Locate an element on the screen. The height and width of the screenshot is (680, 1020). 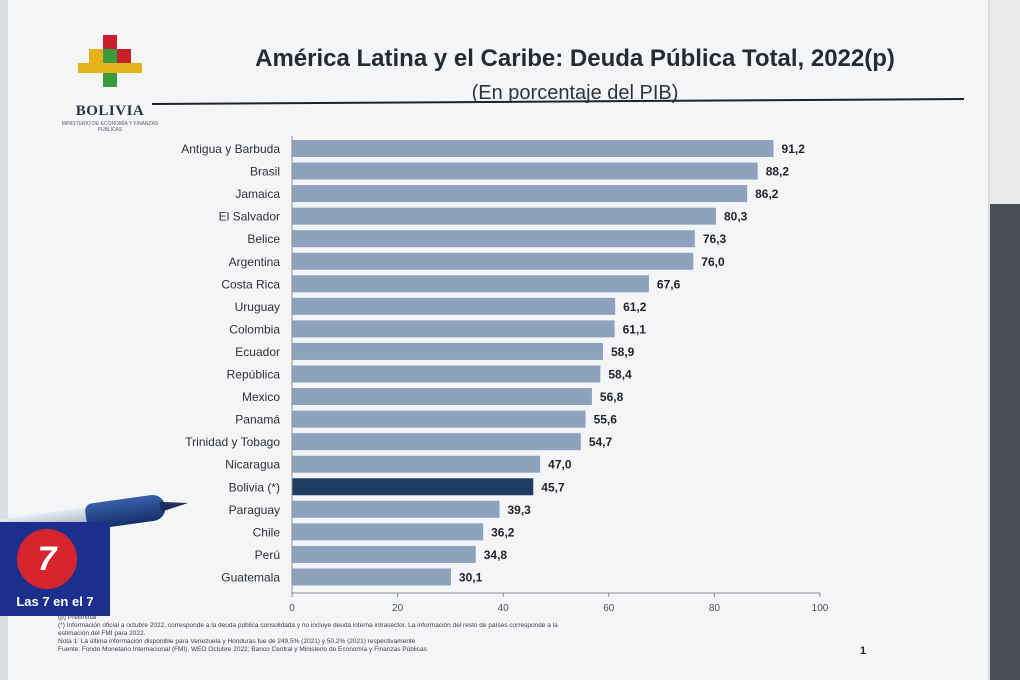
category-label: Brasil is located at coordinates (265, 172).